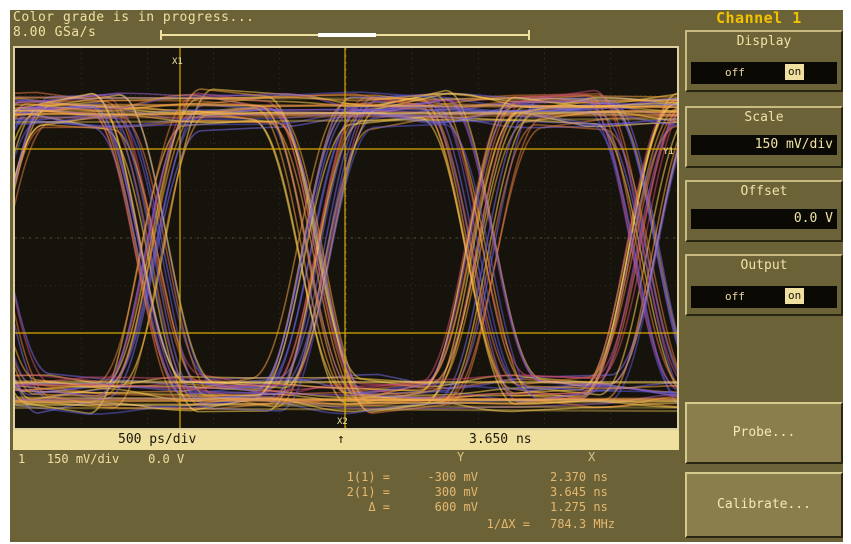  What do you see at coordinates (368, 492) in the screenshot?
I see `meas-row2-label: 2(1) =` at bounding box center [368, 492].